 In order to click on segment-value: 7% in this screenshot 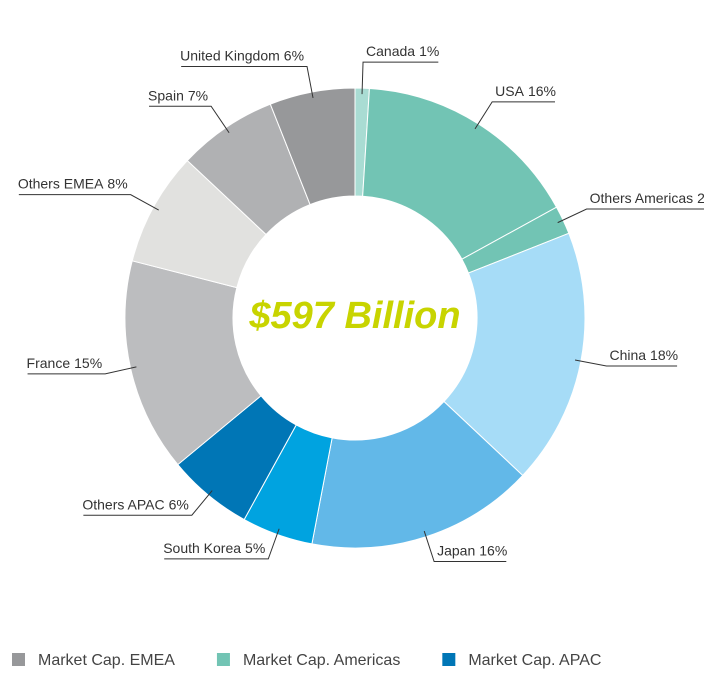, I will do `click(198, 95)`.